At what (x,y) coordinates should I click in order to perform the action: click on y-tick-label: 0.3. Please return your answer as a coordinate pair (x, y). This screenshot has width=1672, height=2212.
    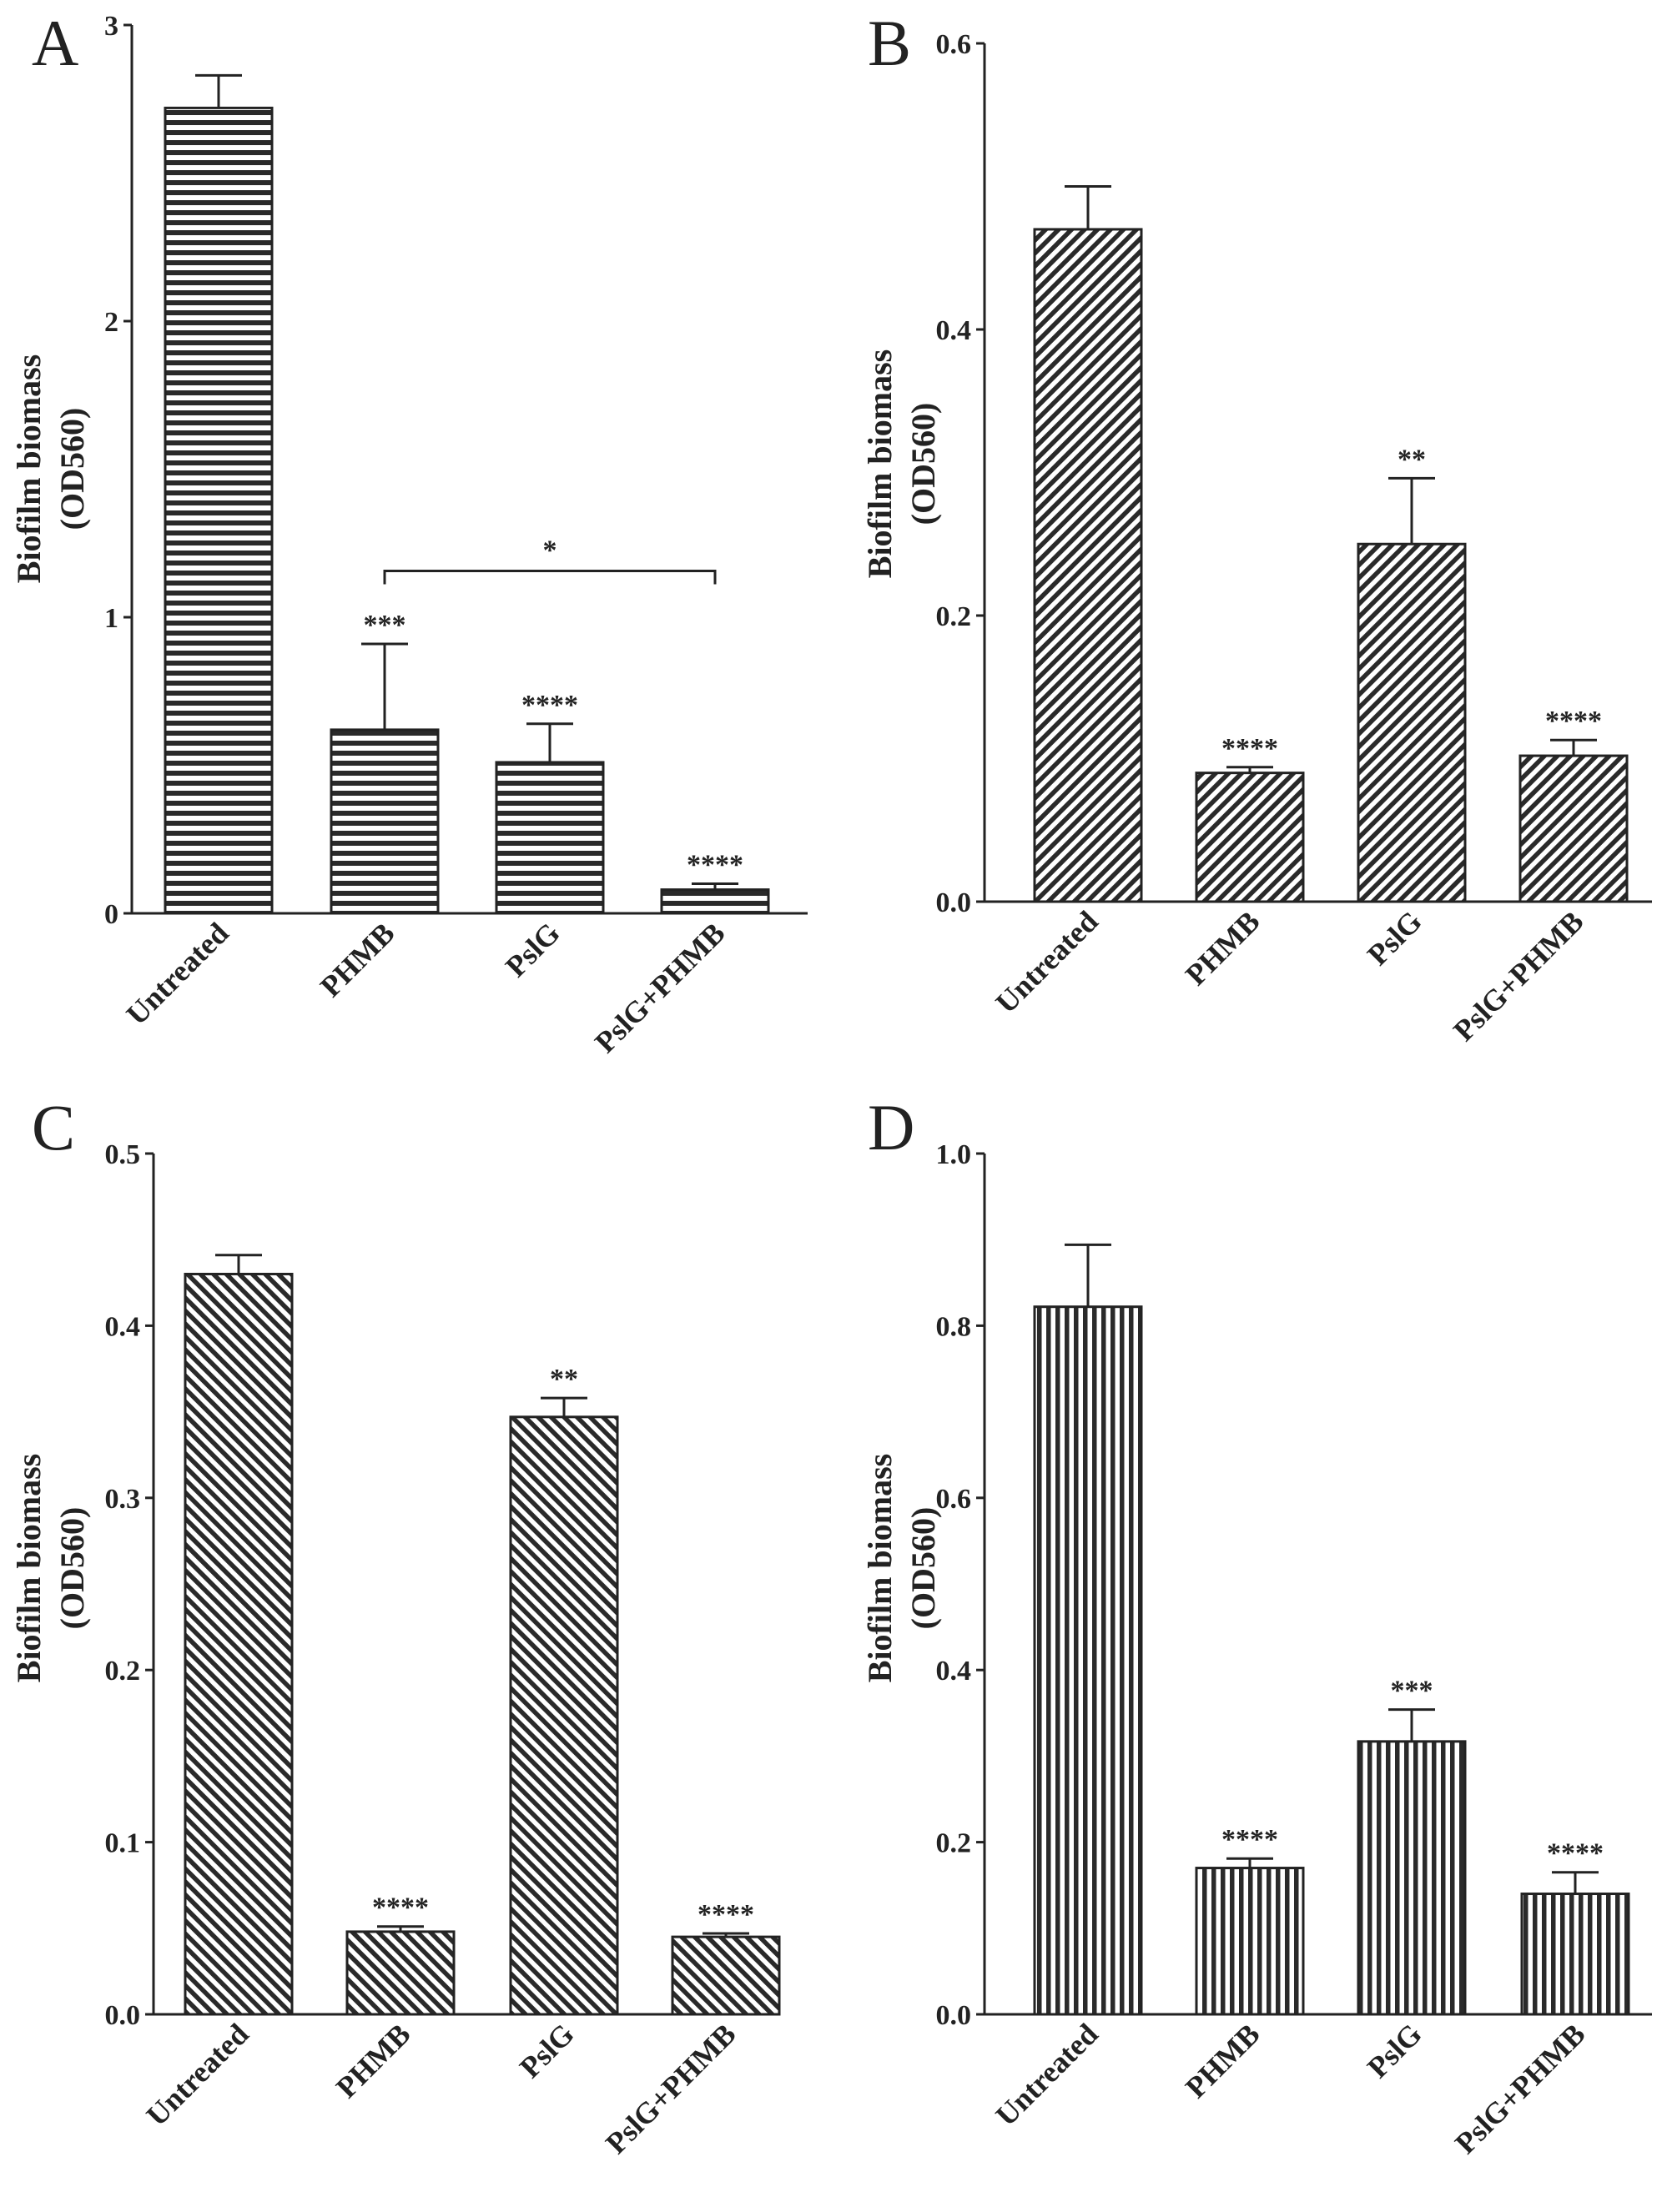
    Looking at the image, I should click on (123, 1500).